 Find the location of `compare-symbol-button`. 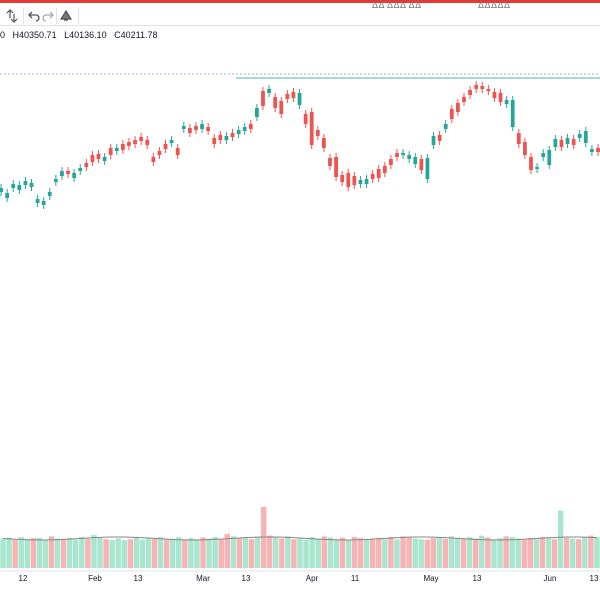

compare-symbol-button is located at coordinates (12, 16).